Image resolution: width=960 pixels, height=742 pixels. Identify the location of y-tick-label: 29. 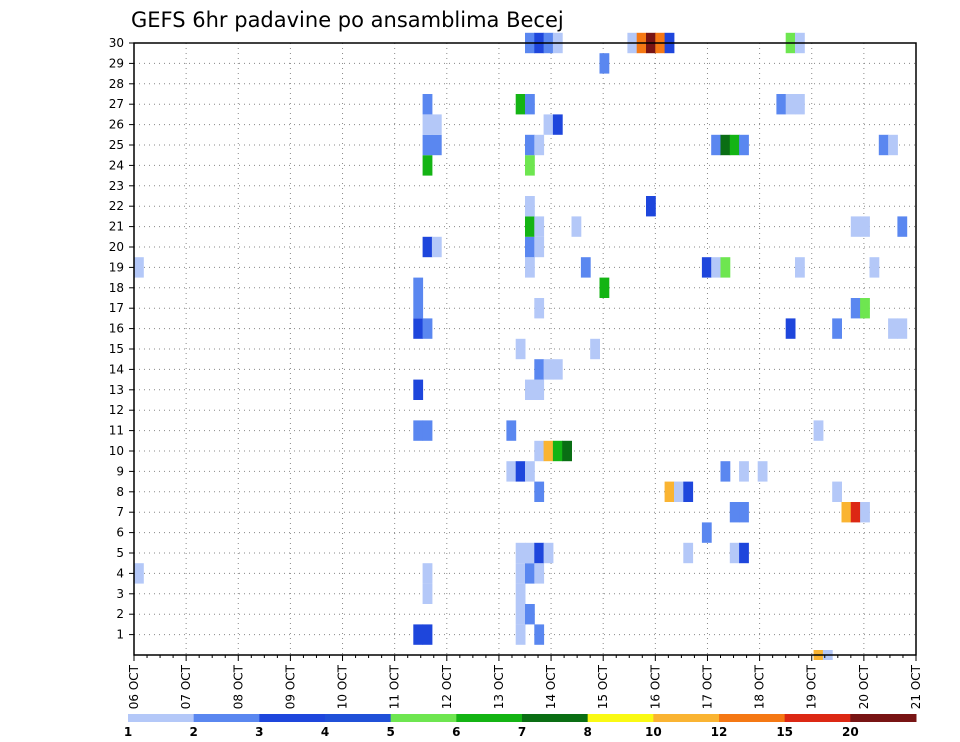
(116, 63).